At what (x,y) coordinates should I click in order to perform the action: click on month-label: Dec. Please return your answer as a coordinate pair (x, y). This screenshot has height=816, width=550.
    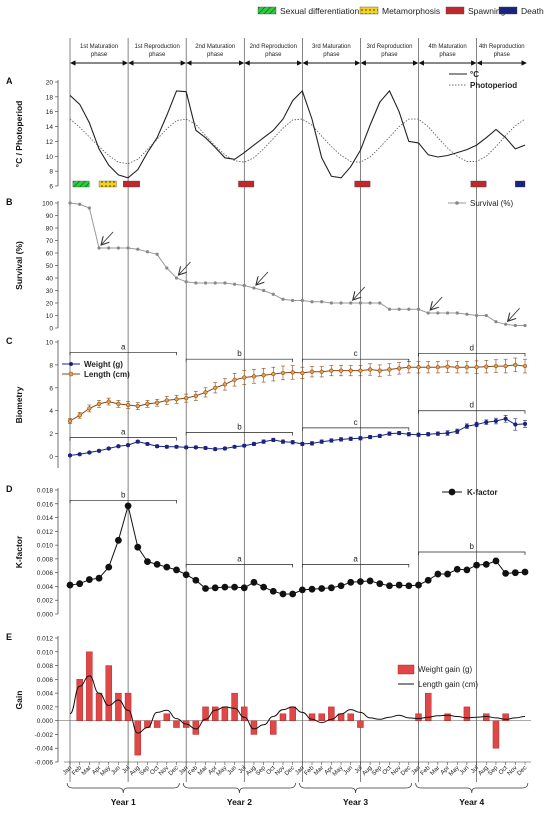
    Looking at the image, I should click on (522, 770).